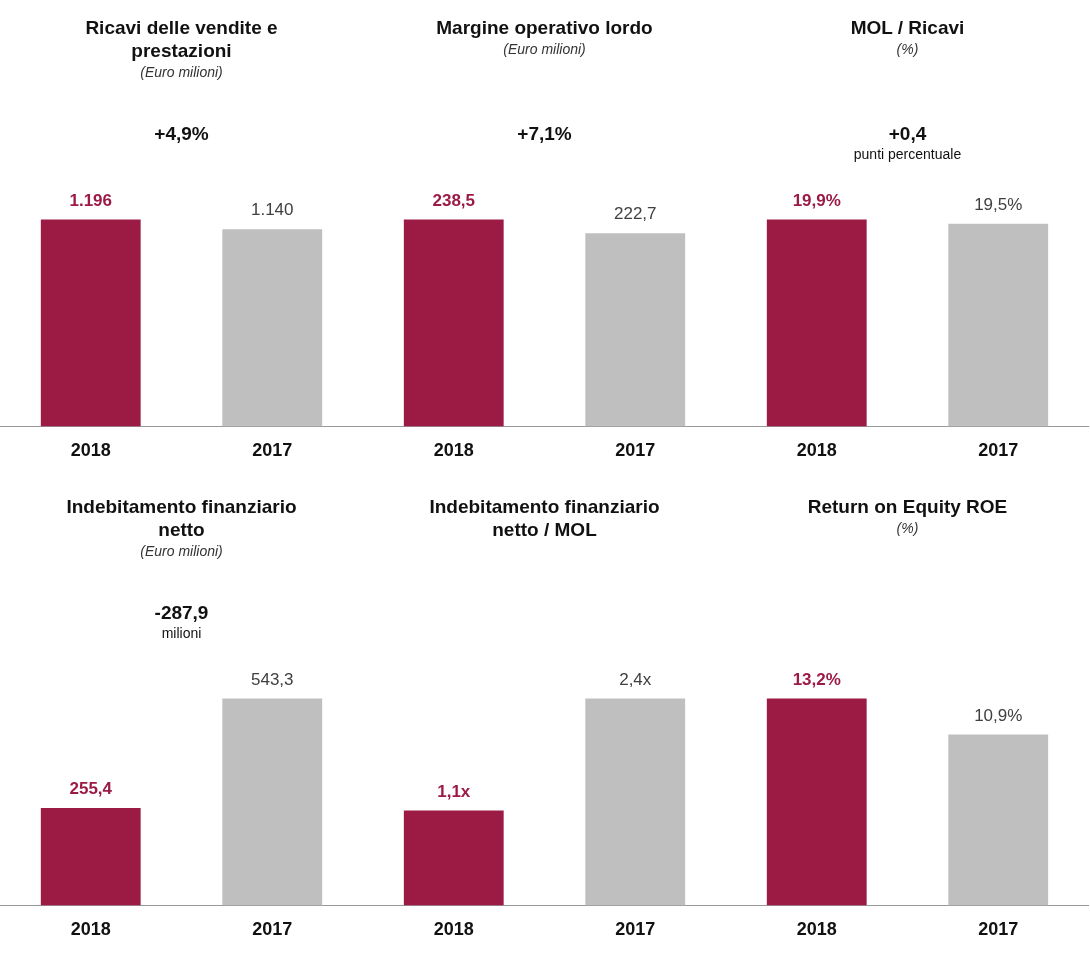  What do you see at coordinates (544, 133) in the screenshot?
I see `text: +7,1%` at bounding box center [544, 133].